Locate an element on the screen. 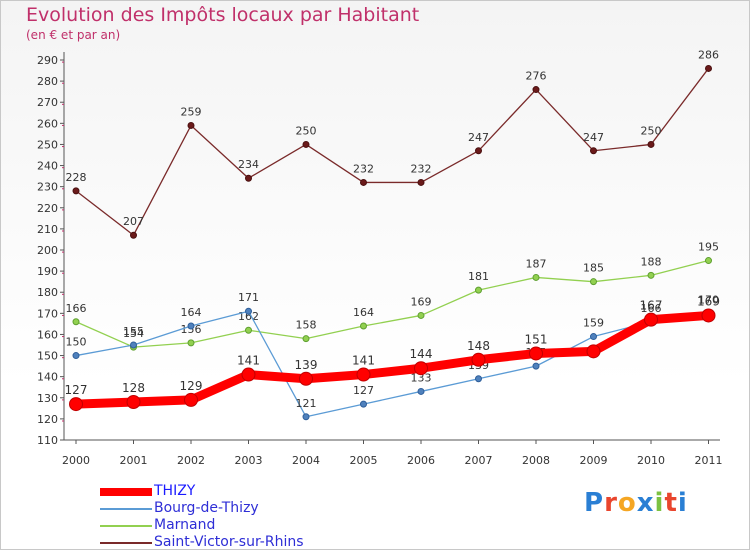 This screenshot has height=552, width=750. x-tick-label: 2004 is located at coordinates (306, 460).